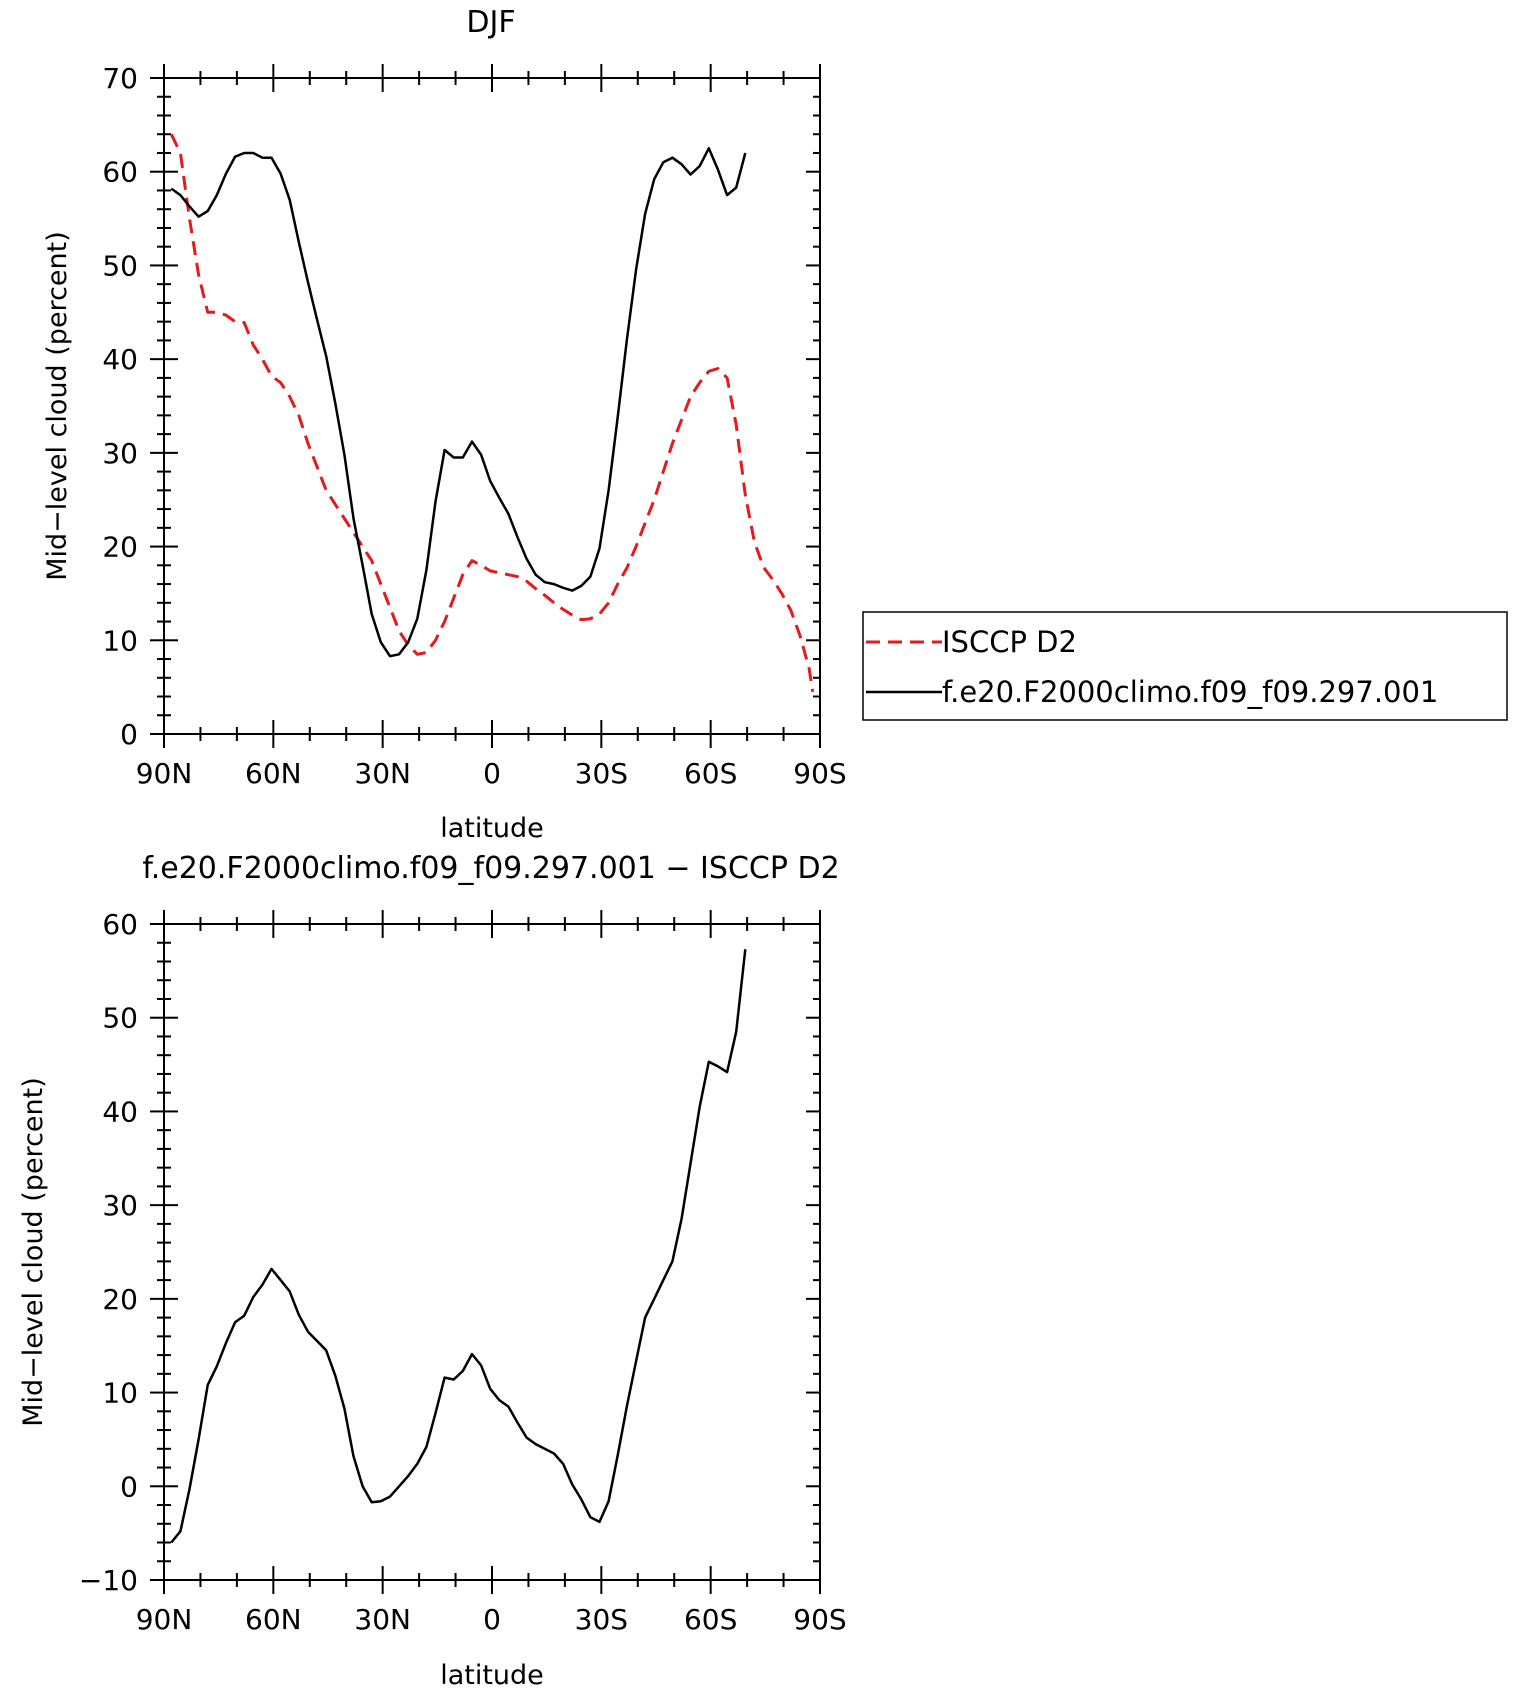 This screenshot has height=1693, width=1513. I want to click on bottom-xtick-label: 30S, so click(601, 1619).